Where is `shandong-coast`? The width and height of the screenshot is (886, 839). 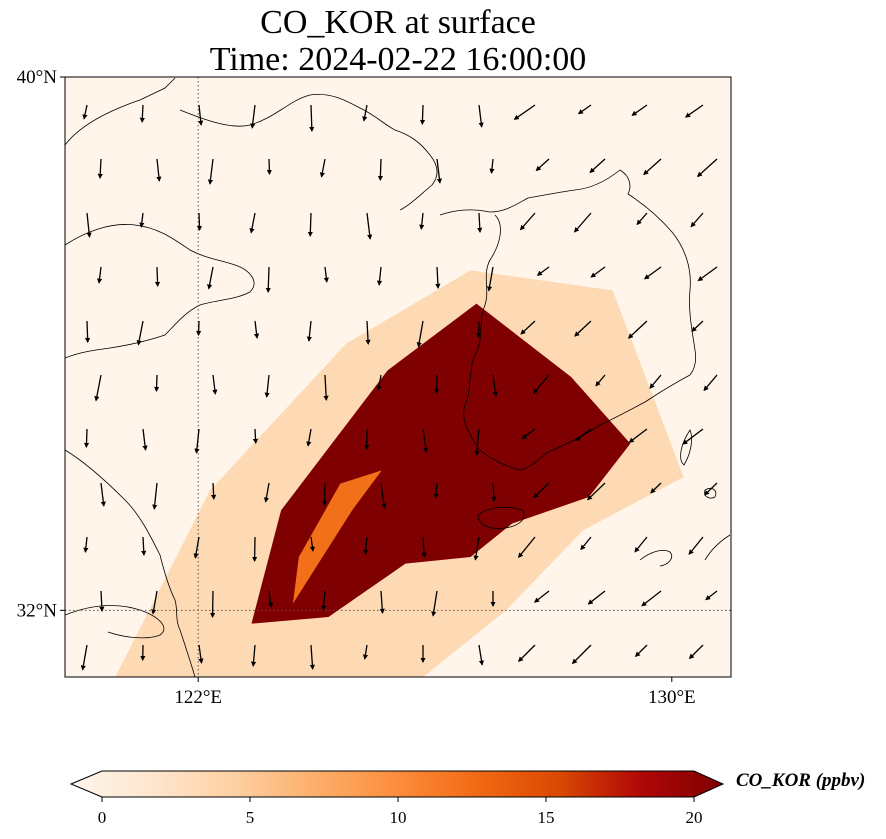 shandong-coast is located at coordinates (160, 291).